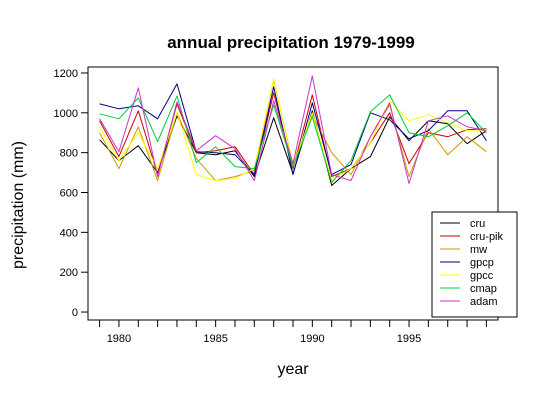 The image size is (550, 412). I want to click on y-tick-label: 600, so click(69, 194).